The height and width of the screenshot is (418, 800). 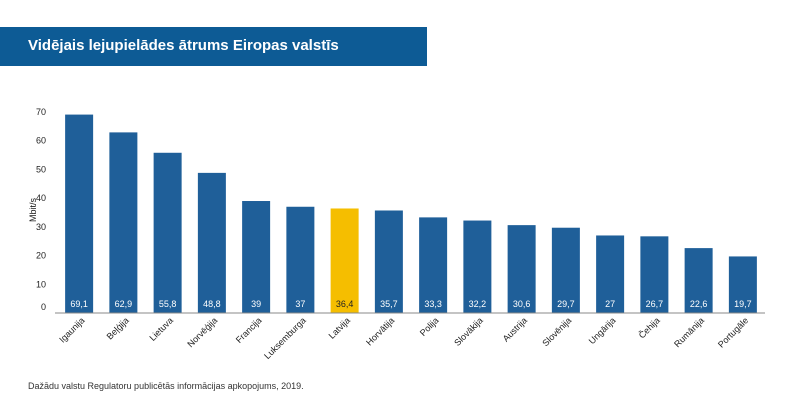 What do you see at coordinates (515, 329) in the screenshot?
I see `x-tick-label: Austrija` at bounding box center [515, 329].